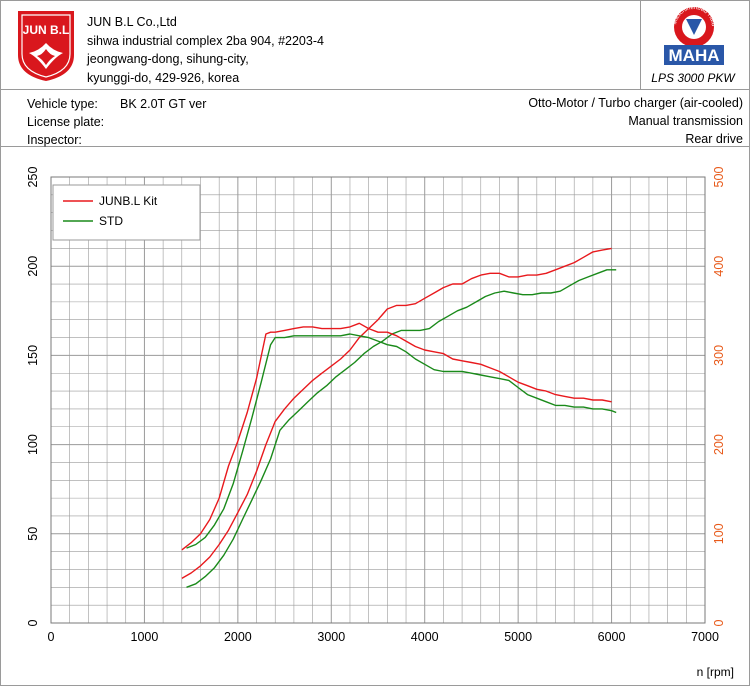  I want to click on address-line: jeongwang-dong, sihung-city,, so click(168, 59).